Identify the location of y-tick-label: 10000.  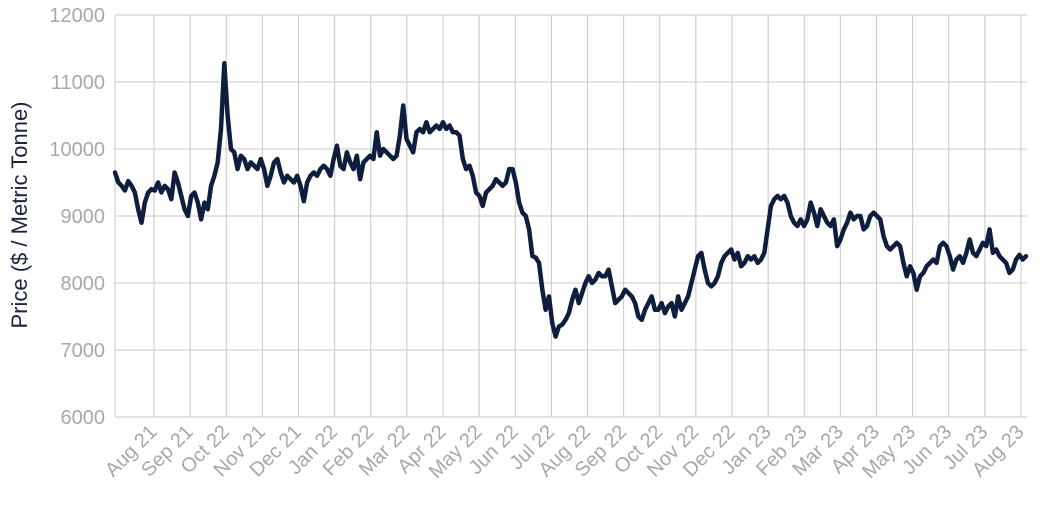
(77, 150).